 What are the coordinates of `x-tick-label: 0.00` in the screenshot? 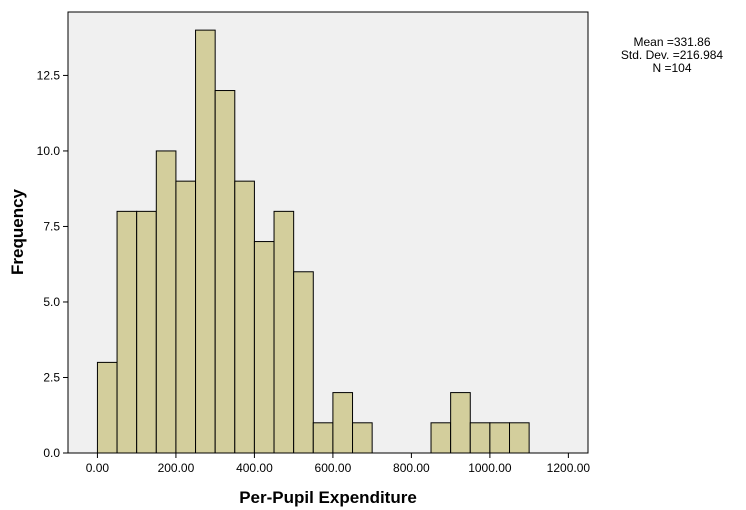 It's located at (98, 468).